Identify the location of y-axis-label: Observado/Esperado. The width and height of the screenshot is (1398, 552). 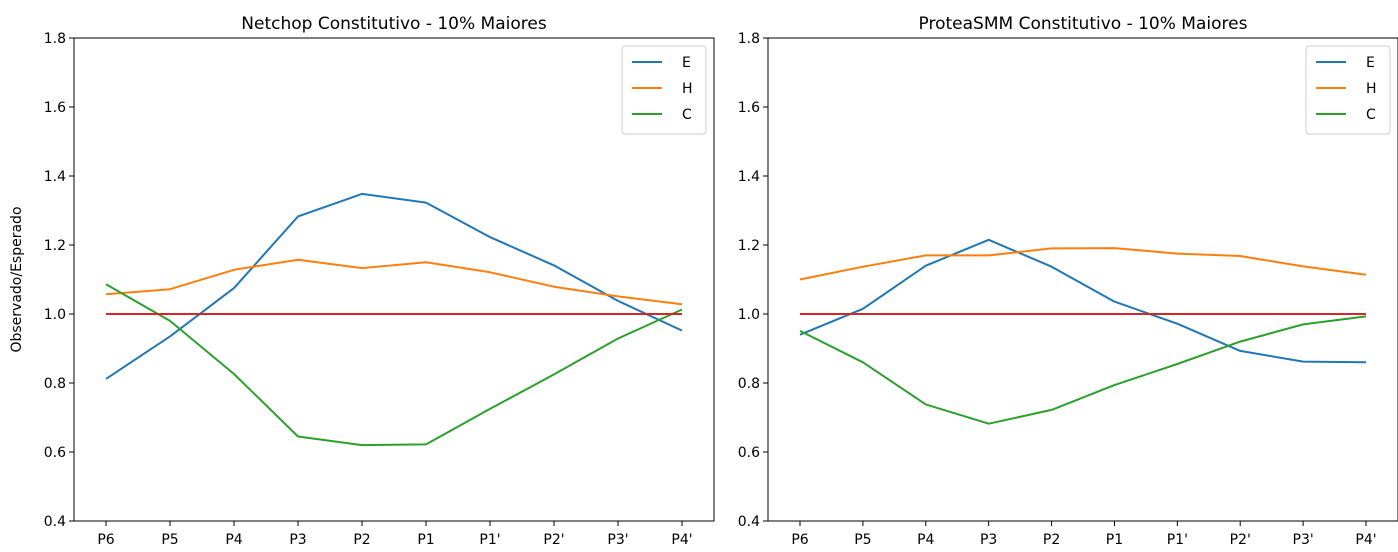
(17, 279).